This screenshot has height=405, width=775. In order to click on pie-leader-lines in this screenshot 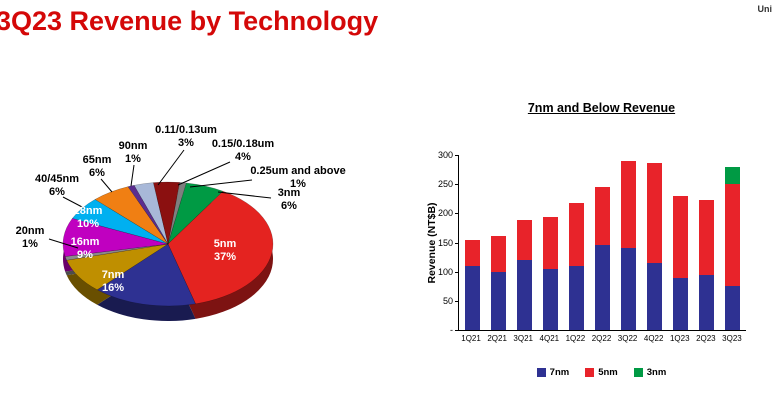, I will do `click(160, 199)`.